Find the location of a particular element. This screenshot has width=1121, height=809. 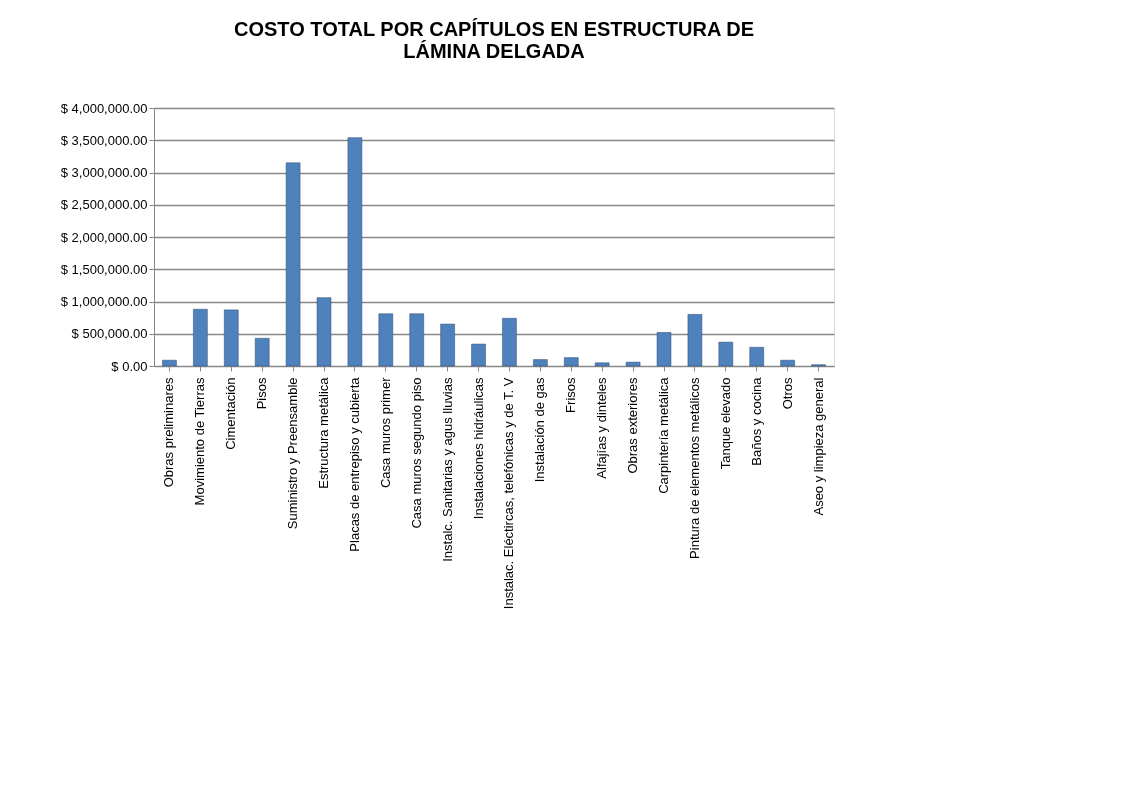

x-tick-label: Placas de entrepiso y cubierta is located at coordinates (354, 464).